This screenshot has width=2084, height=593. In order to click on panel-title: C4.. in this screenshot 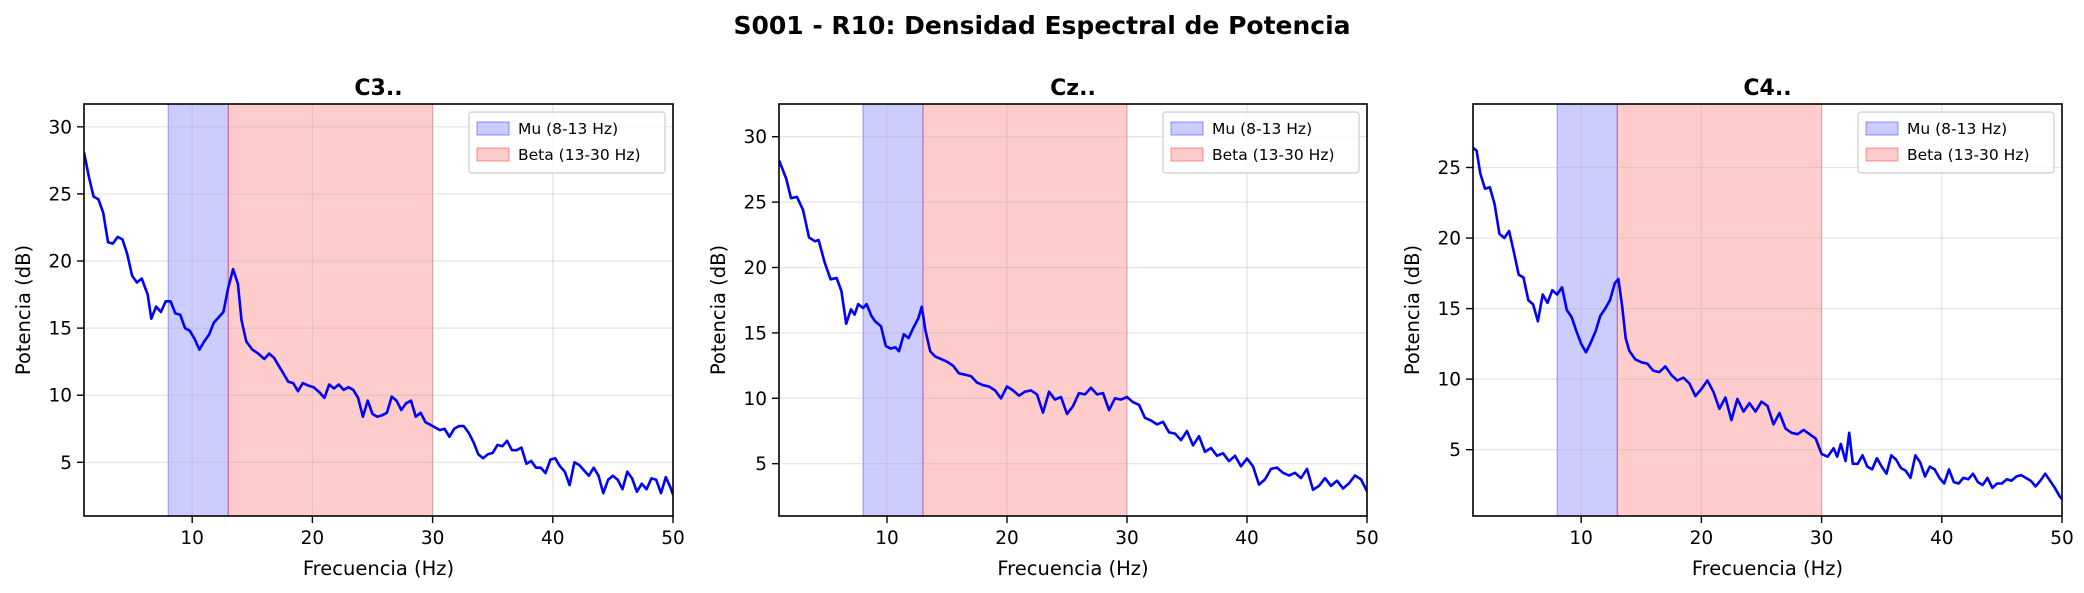, I will do `click(1767, 88)`.